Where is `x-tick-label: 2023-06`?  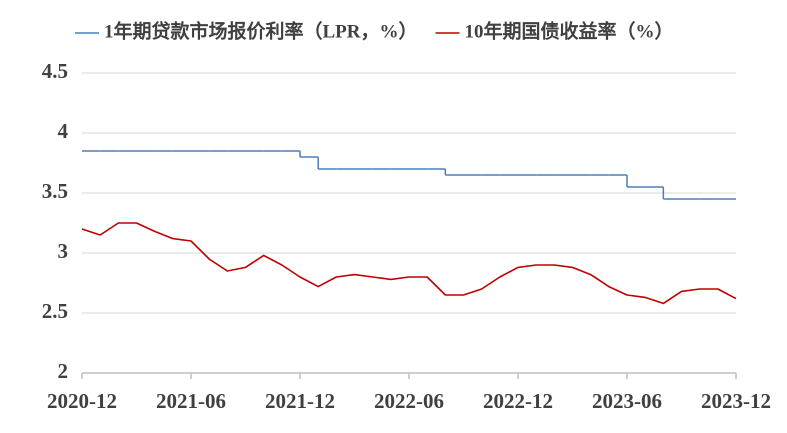
x-tick-label: 2023-06 is located at coordinates (627, 401).